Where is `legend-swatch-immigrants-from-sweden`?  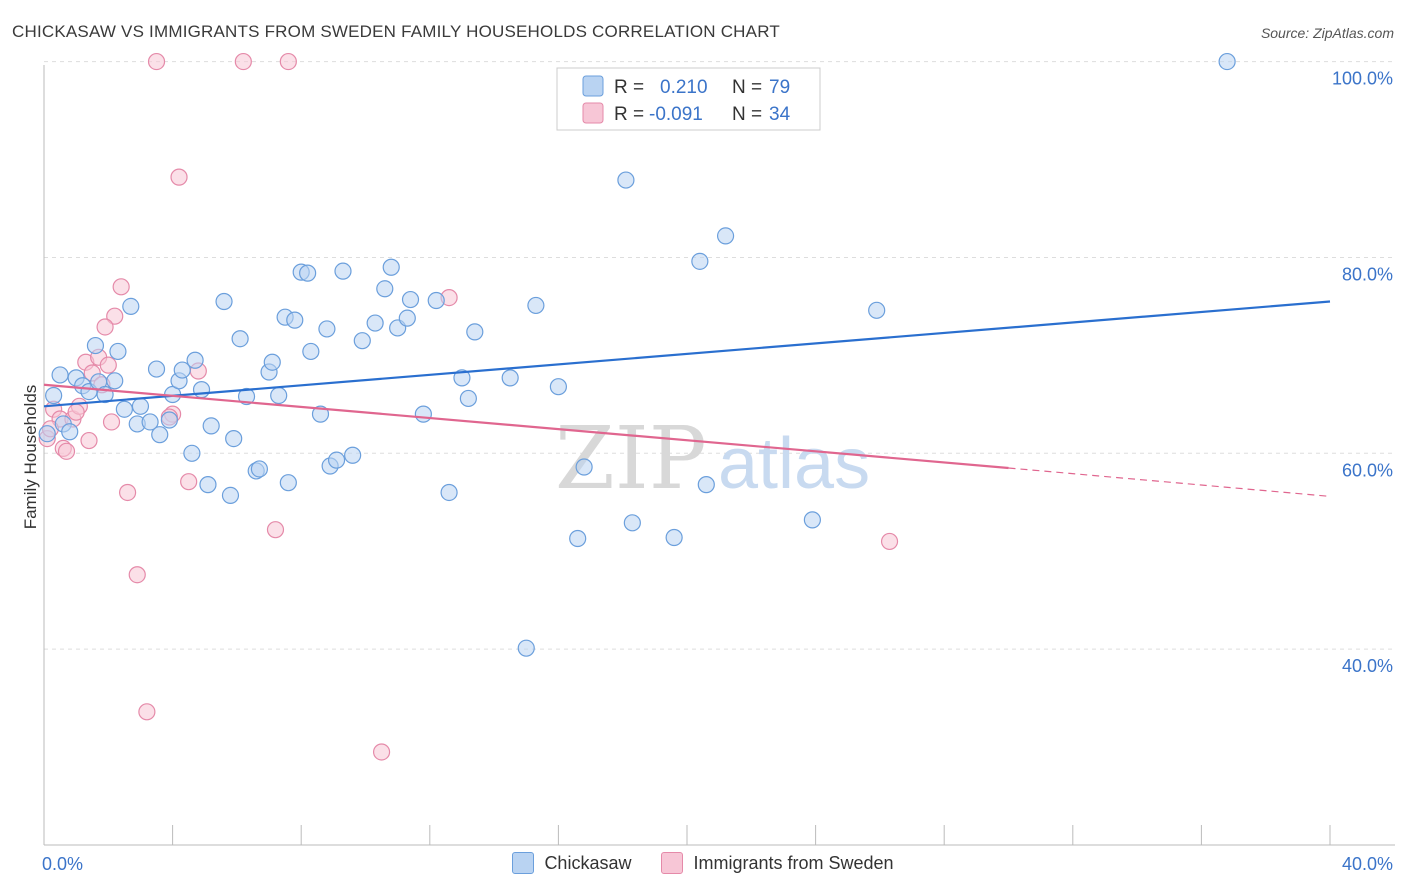
legend-swatch-immigrants-from-sweden is located at coordinates (672, 863).